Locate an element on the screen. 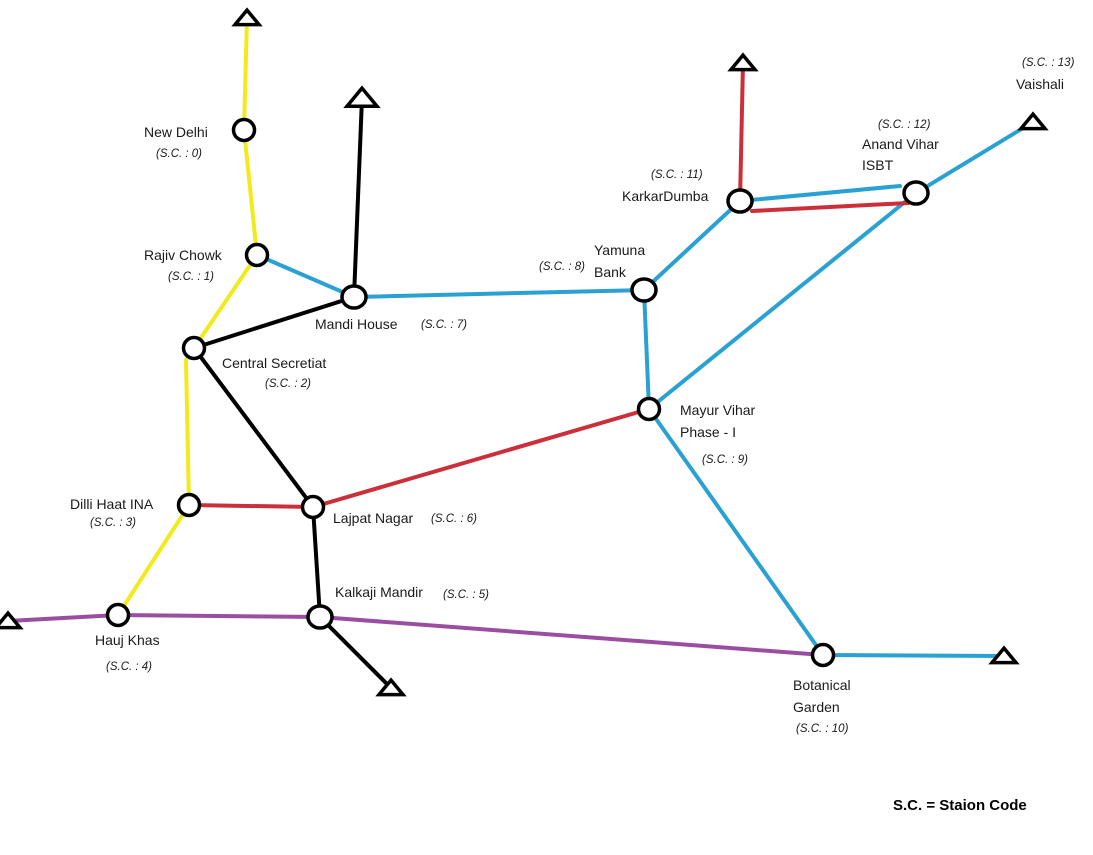  station-code-mandi-house: (S.C. : 7) is located at coordinates (444, 325).